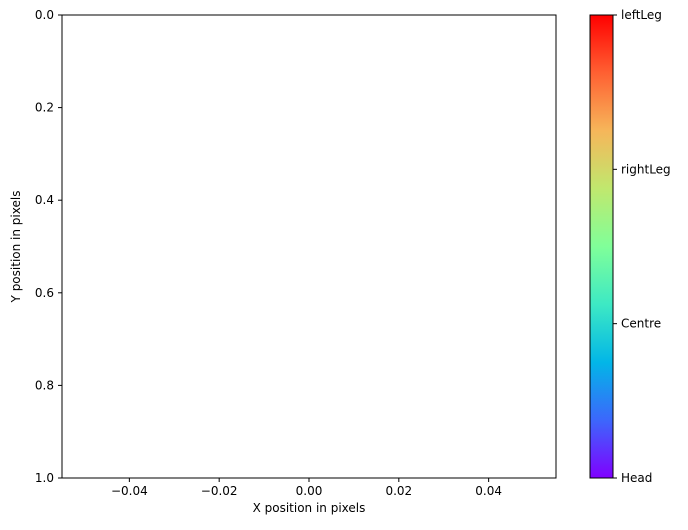  What do you see at coordinates (16, 247) in the screenshot?
I see `y-axis-label: Y position in pixels` at bounding box center [16, 247].